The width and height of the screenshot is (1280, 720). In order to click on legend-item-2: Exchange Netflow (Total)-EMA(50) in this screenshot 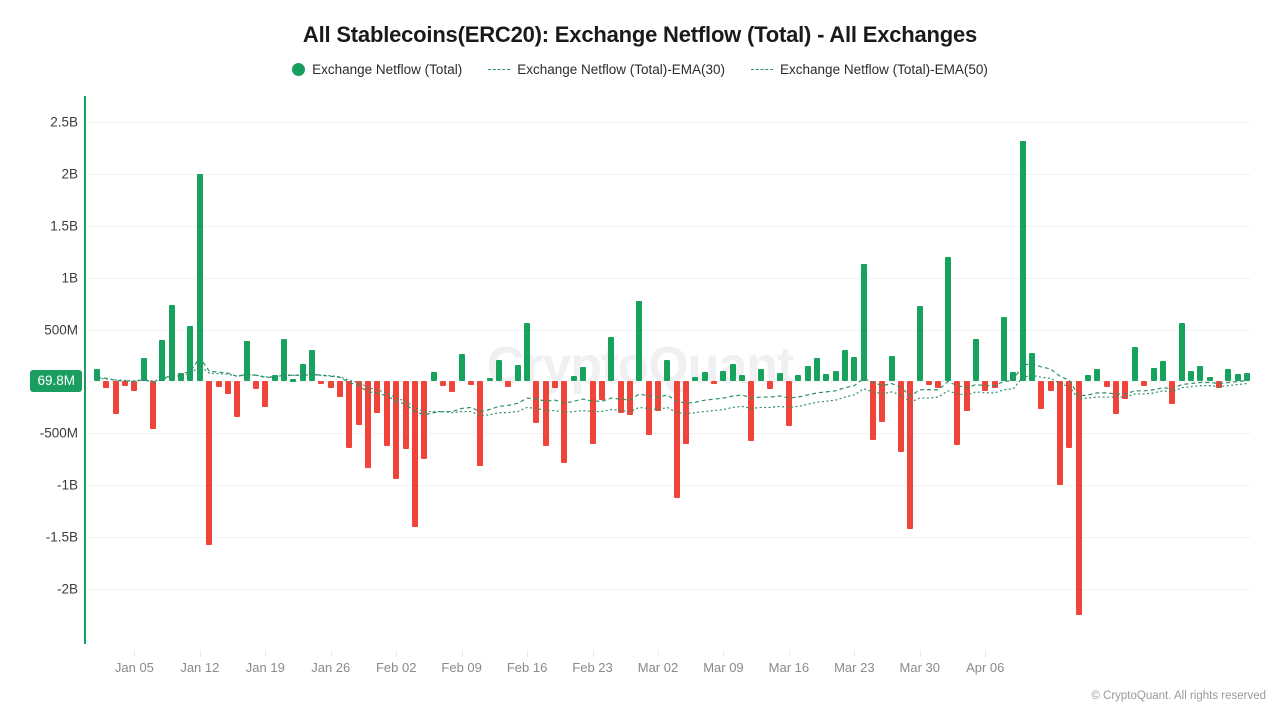, I will do `click(869, 69)`.